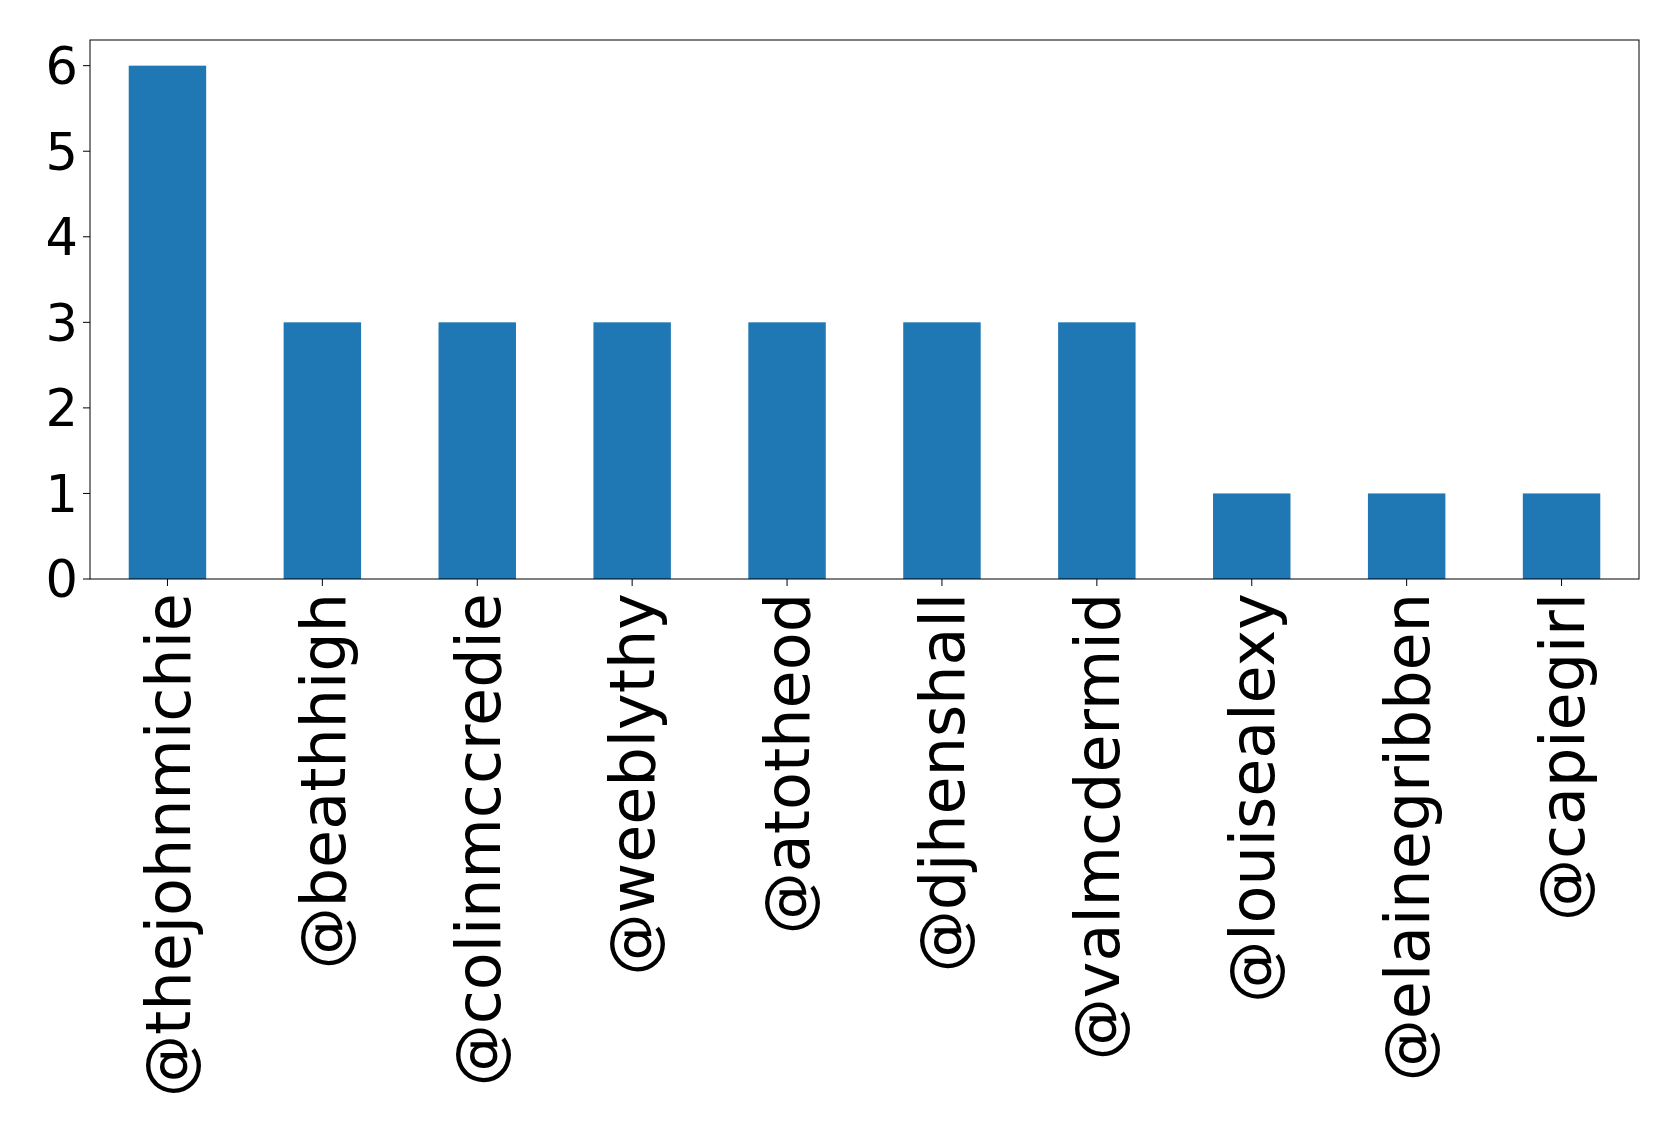 This screenshot has height=1136, width=1679. I want to click on x-tick-label: @djhenshall, so click(943, 783).